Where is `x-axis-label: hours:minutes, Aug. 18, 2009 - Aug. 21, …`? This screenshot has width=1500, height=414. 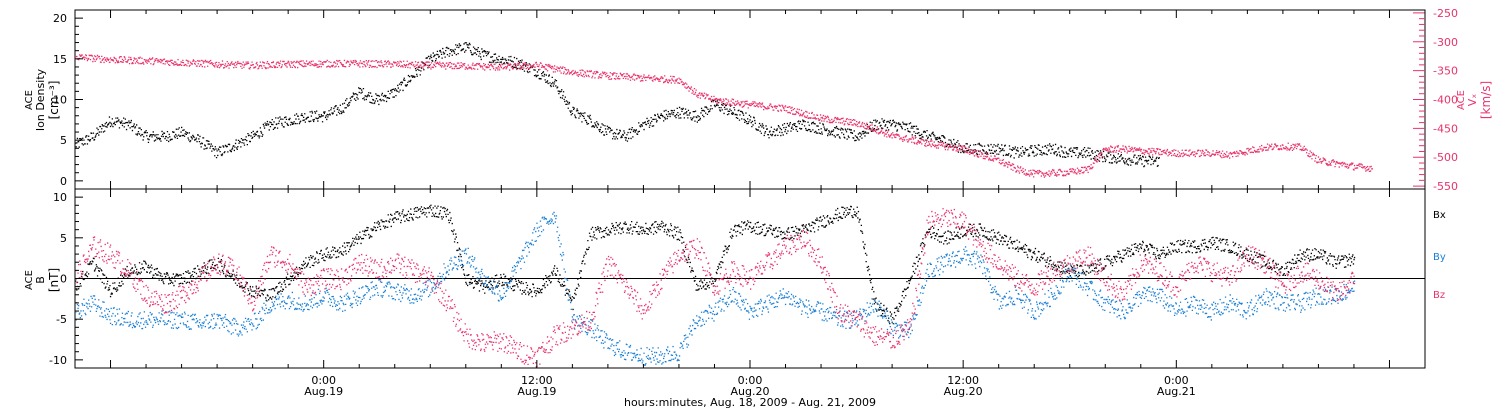 x-axis-label: hours:minutes, Aug. 18, 2009 - Aug. 21, … is located at coordinates (750, 402).